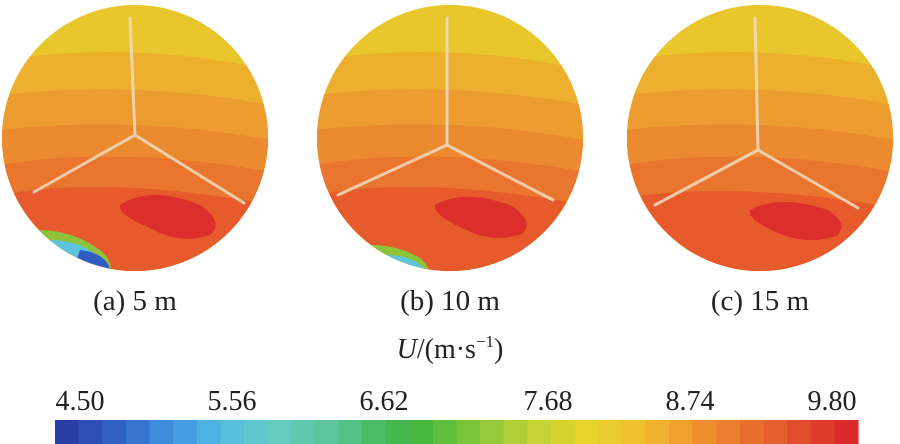 The width and height of the screenshot is (900, 444). Describe the element at coordinates (690, 401) in the screenshot. I see `colorbar-tick: 8.74` at that location.